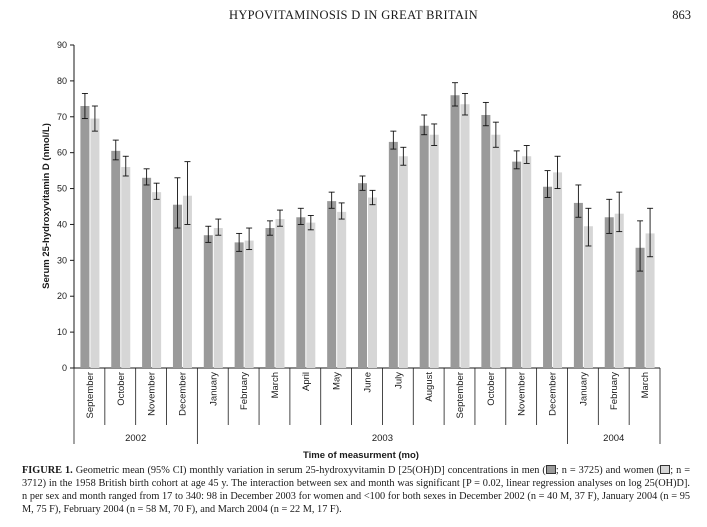 The height and width of the screenshot is (527, 707). I want to click on y-tick-label: 20, so click(62, 296).